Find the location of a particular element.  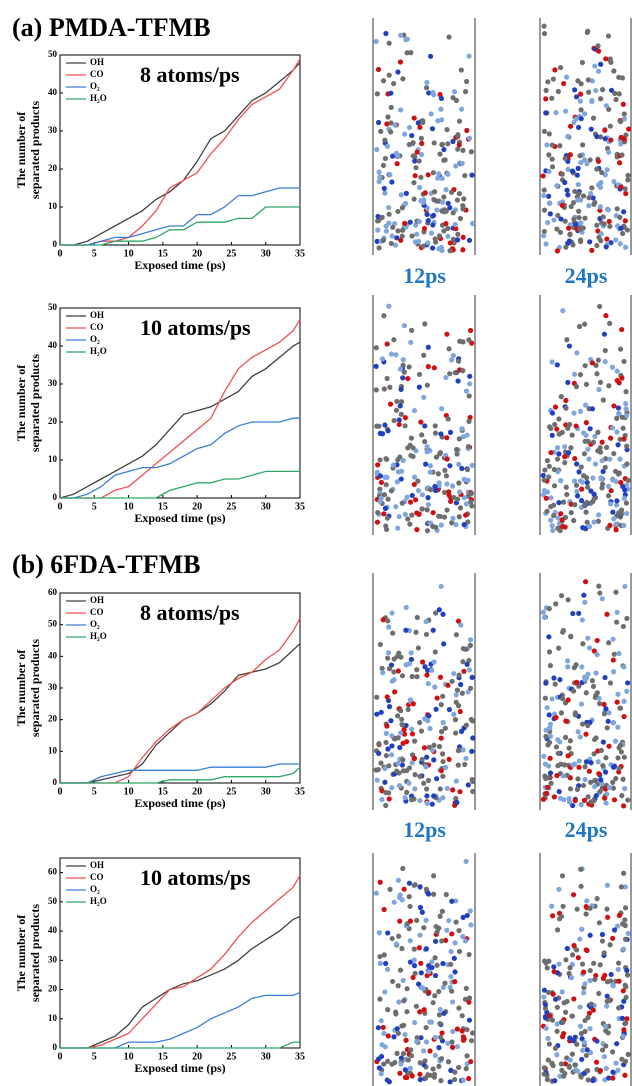

legend-label: CO is located at coordinates (97, 327).